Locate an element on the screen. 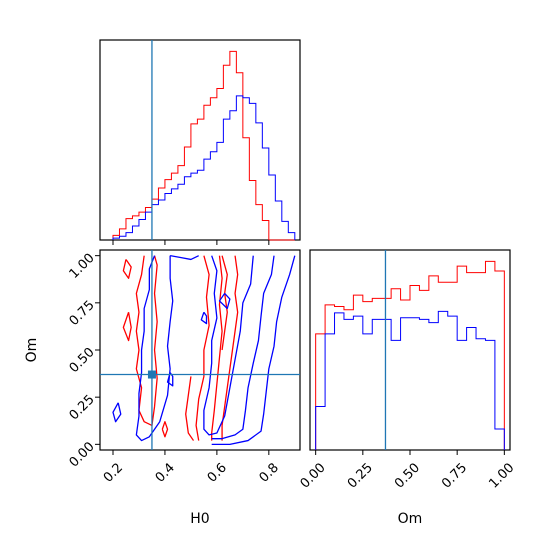  contour-lines-group is located at coordinates (204, 350).